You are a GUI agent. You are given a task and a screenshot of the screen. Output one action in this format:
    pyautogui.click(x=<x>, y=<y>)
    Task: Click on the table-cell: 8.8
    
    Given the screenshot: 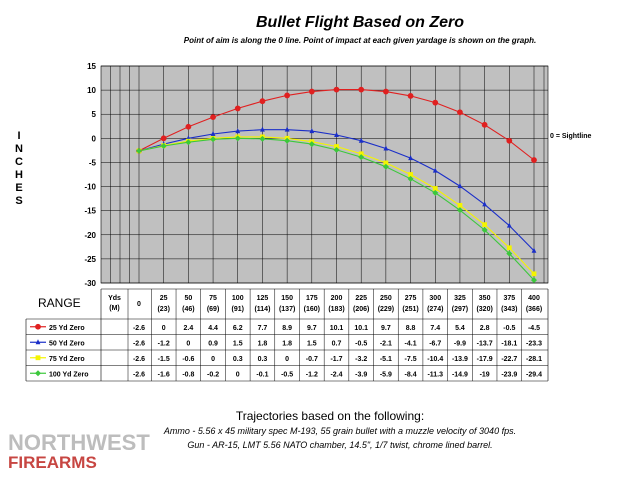 What is the action you would take?
    pyautogui.click(x=411, y=328)
    